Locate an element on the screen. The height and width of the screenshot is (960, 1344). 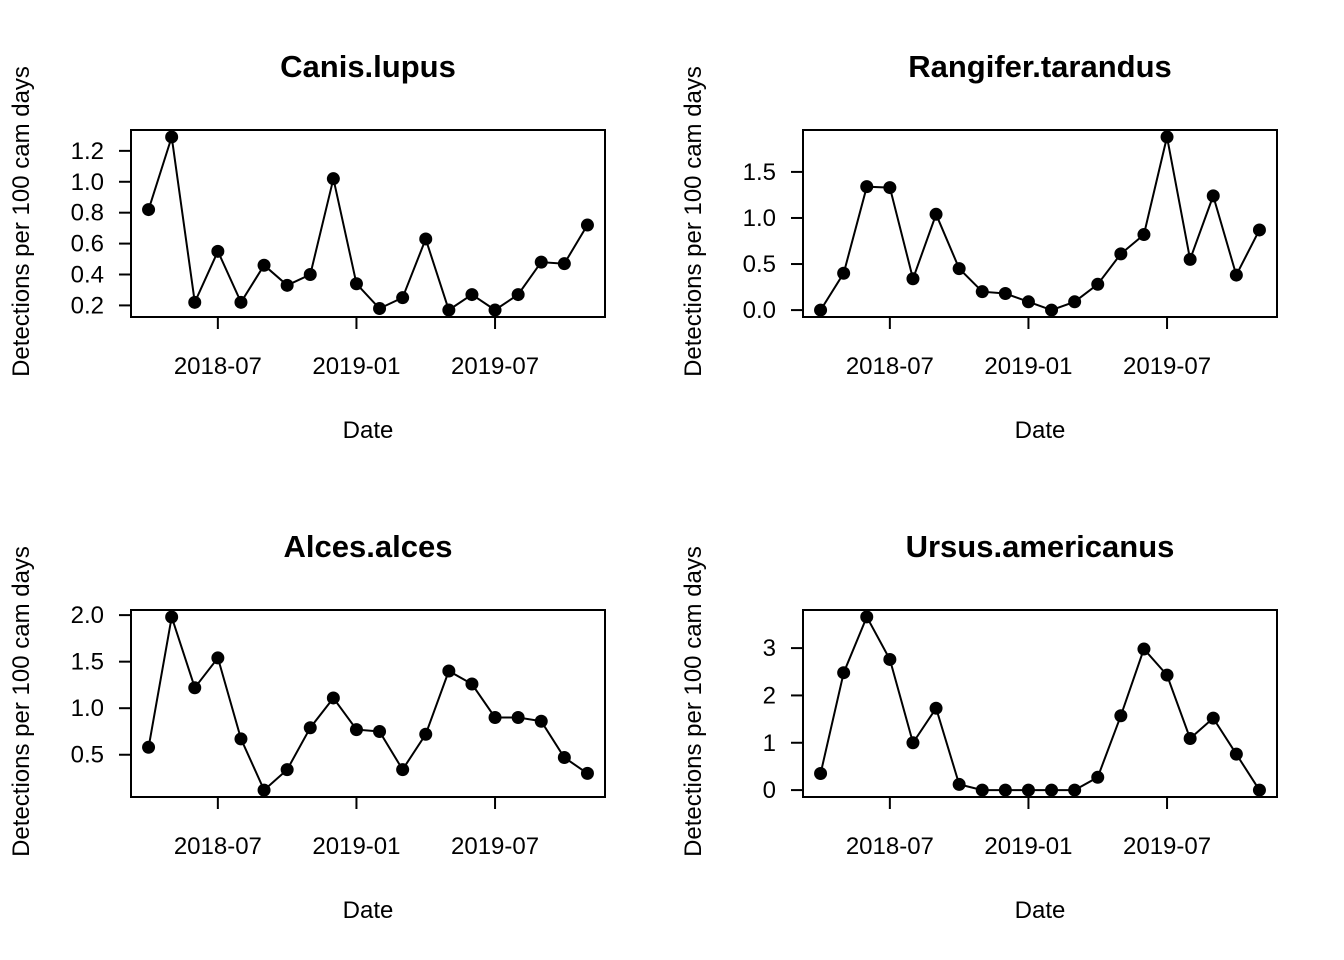
y-tick-label: 3 is located at coordinates (769, 648).